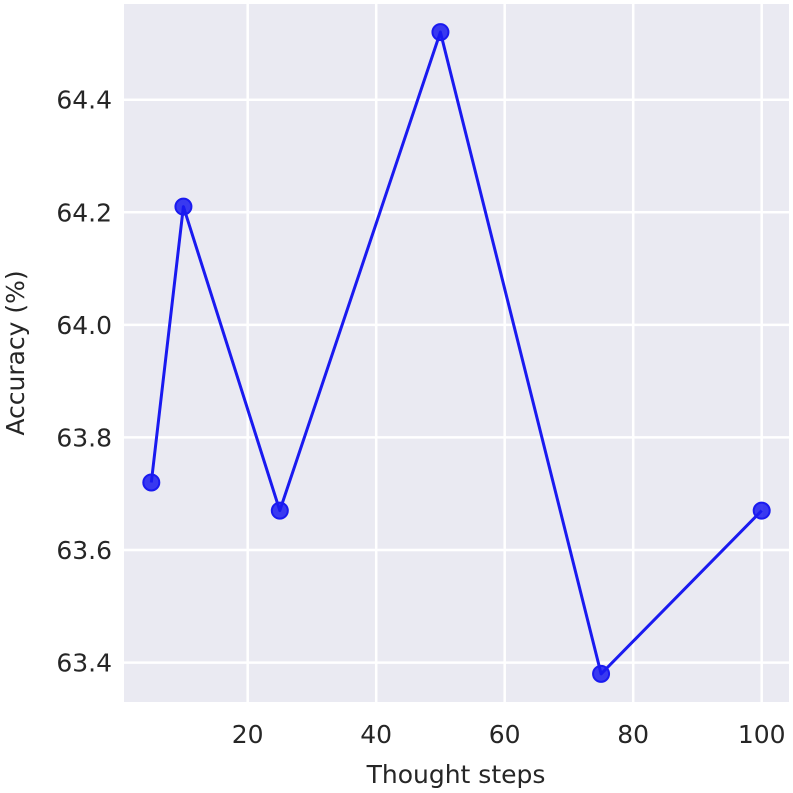  I want to click on x-axis-ticks: 20 40 60 80 100, so click(509, 734).